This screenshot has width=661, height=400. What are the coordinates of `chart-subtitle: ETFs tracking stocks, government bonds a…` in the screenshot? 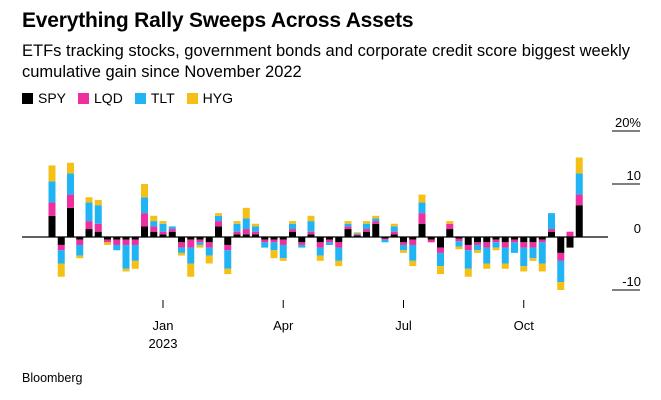 It's located at (326, 61).